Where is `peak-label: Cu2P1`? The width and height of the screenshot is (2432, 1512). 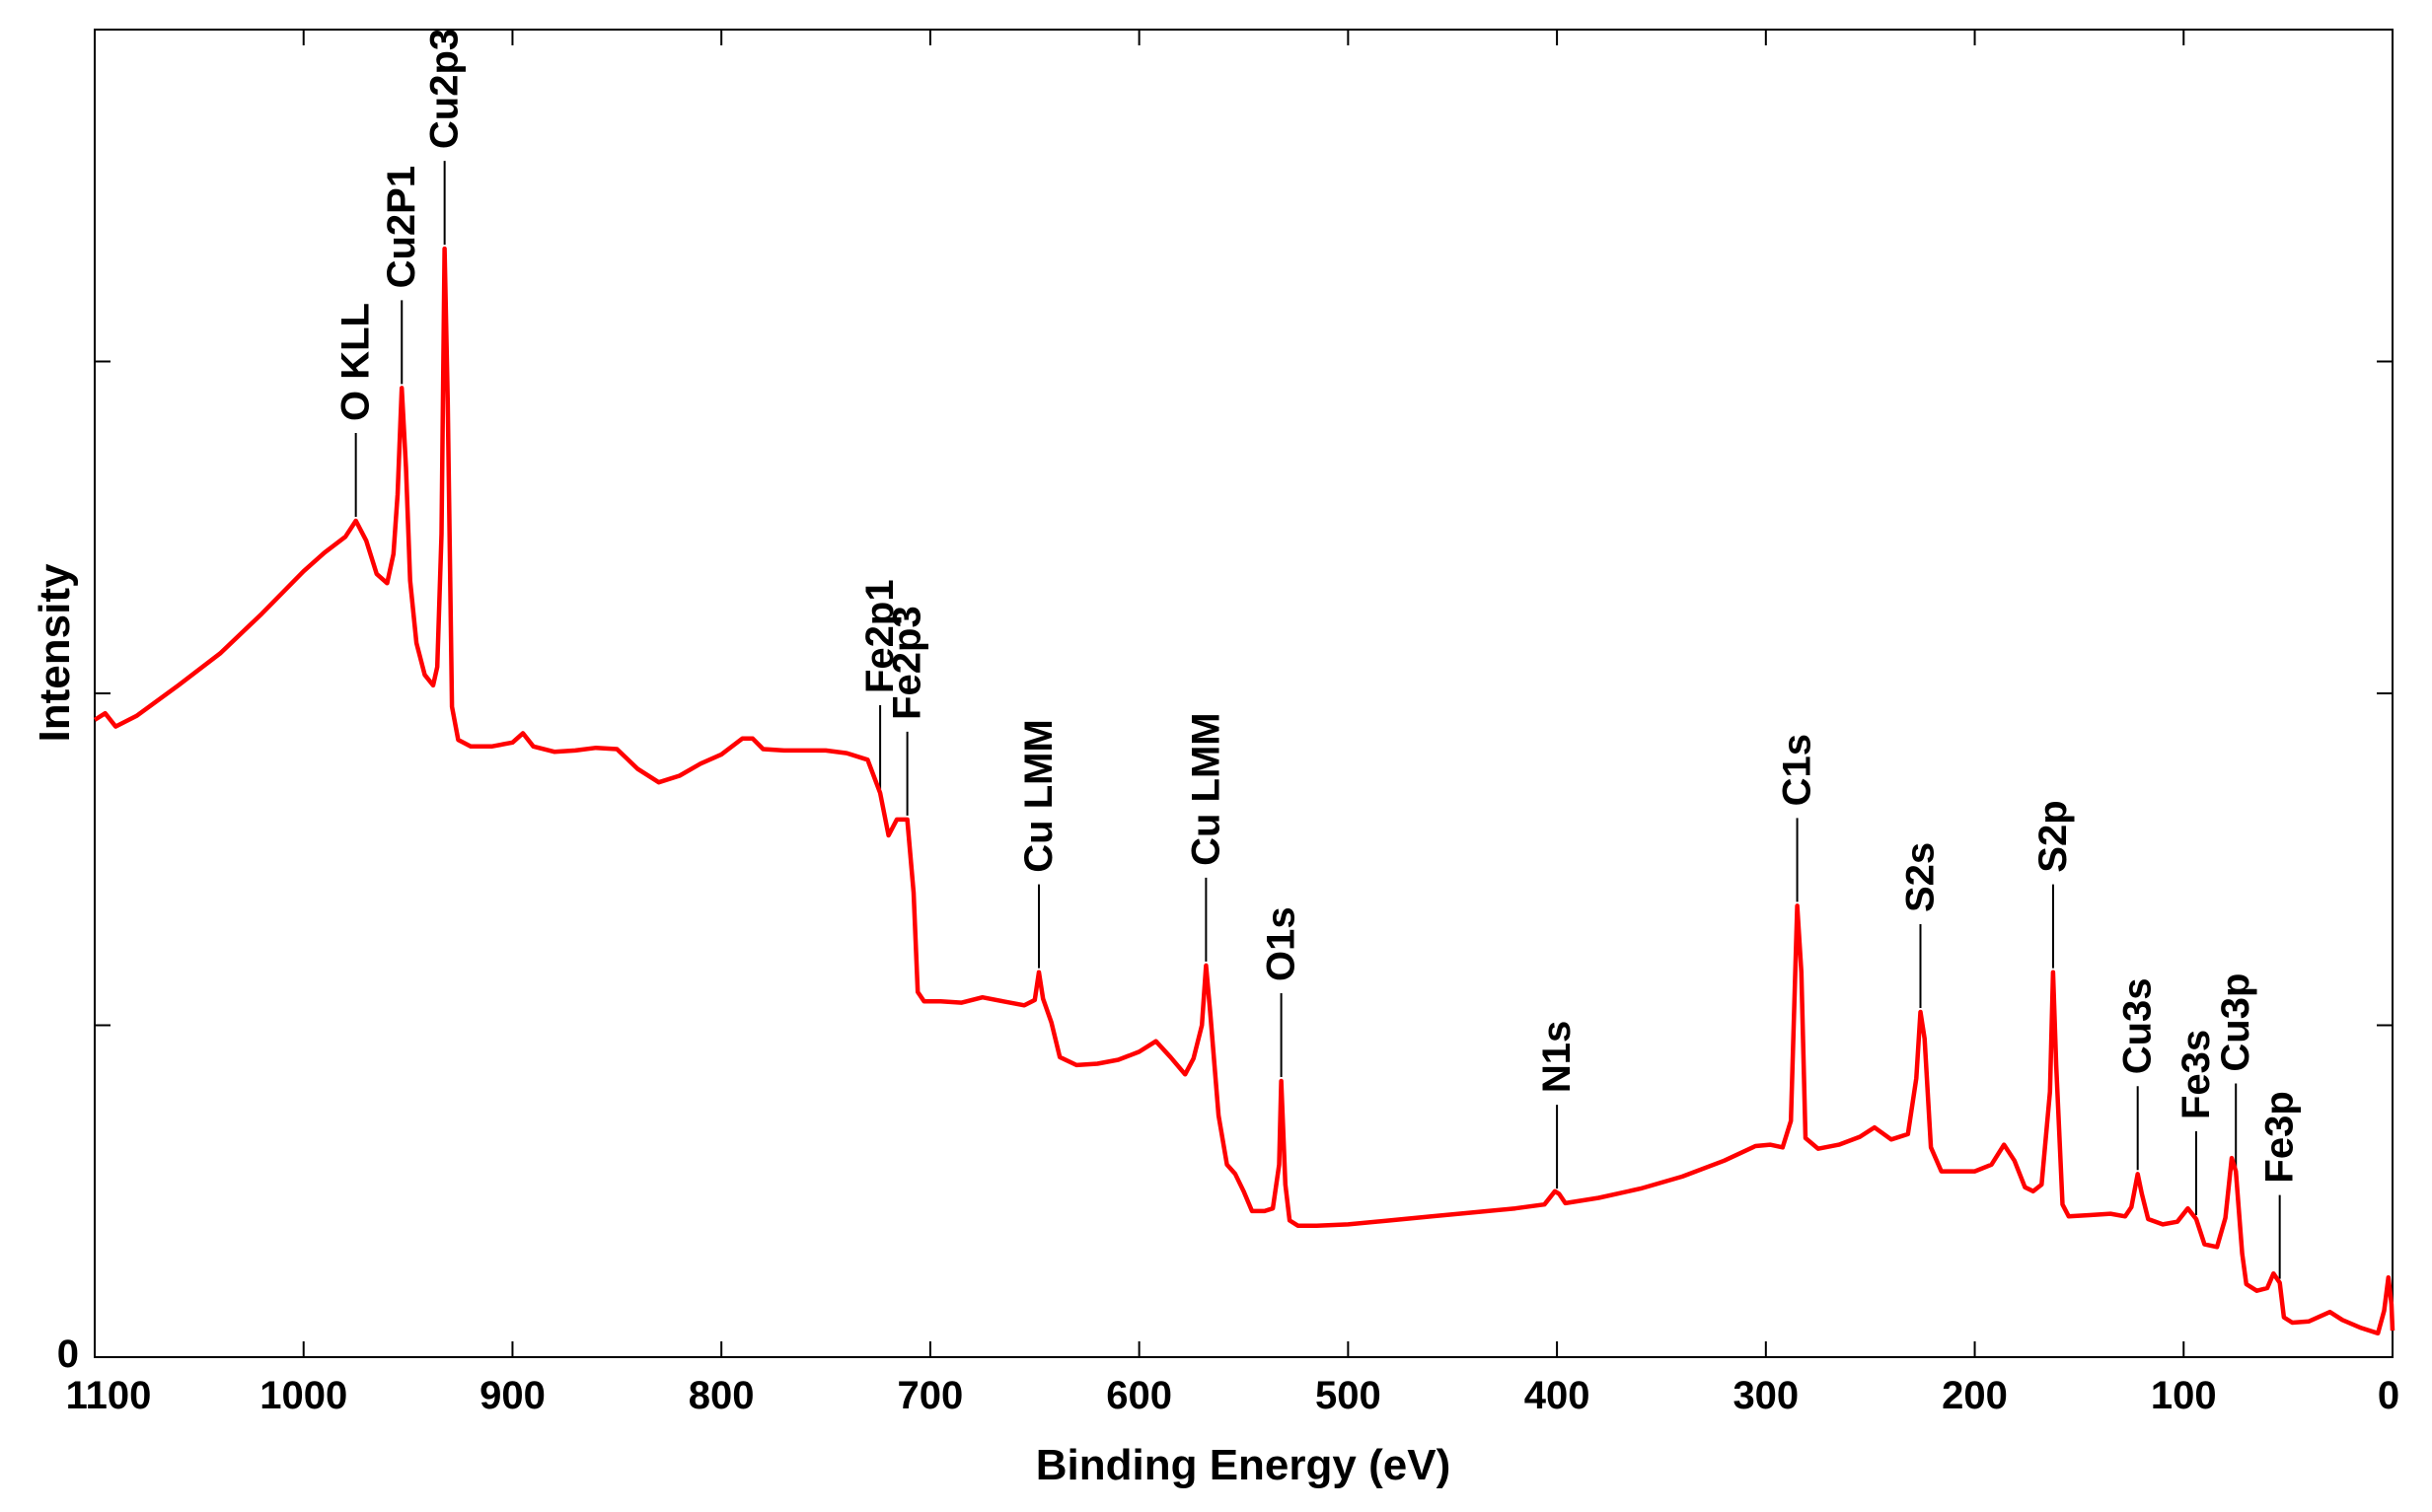
peak-label: Cu2P1 is located at coordinates (401, 227).